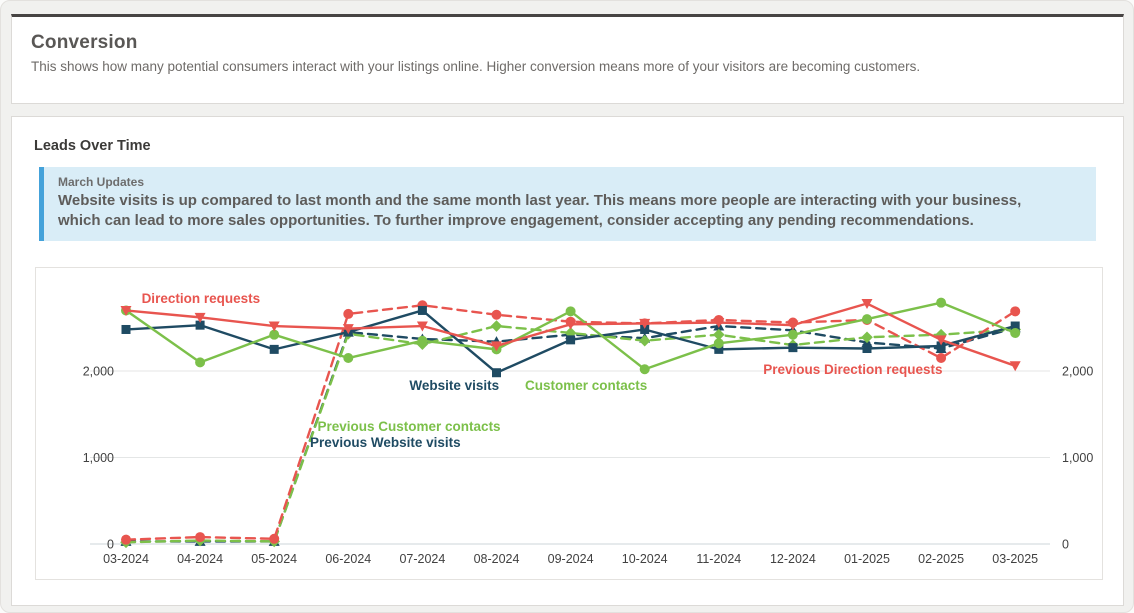 This screenshot has width=1134, height=613. What do you see at coordinates (793, 559) in the screenshot?
I see `x-axis-tick: 12-2024` at bounding box center [793, 559].